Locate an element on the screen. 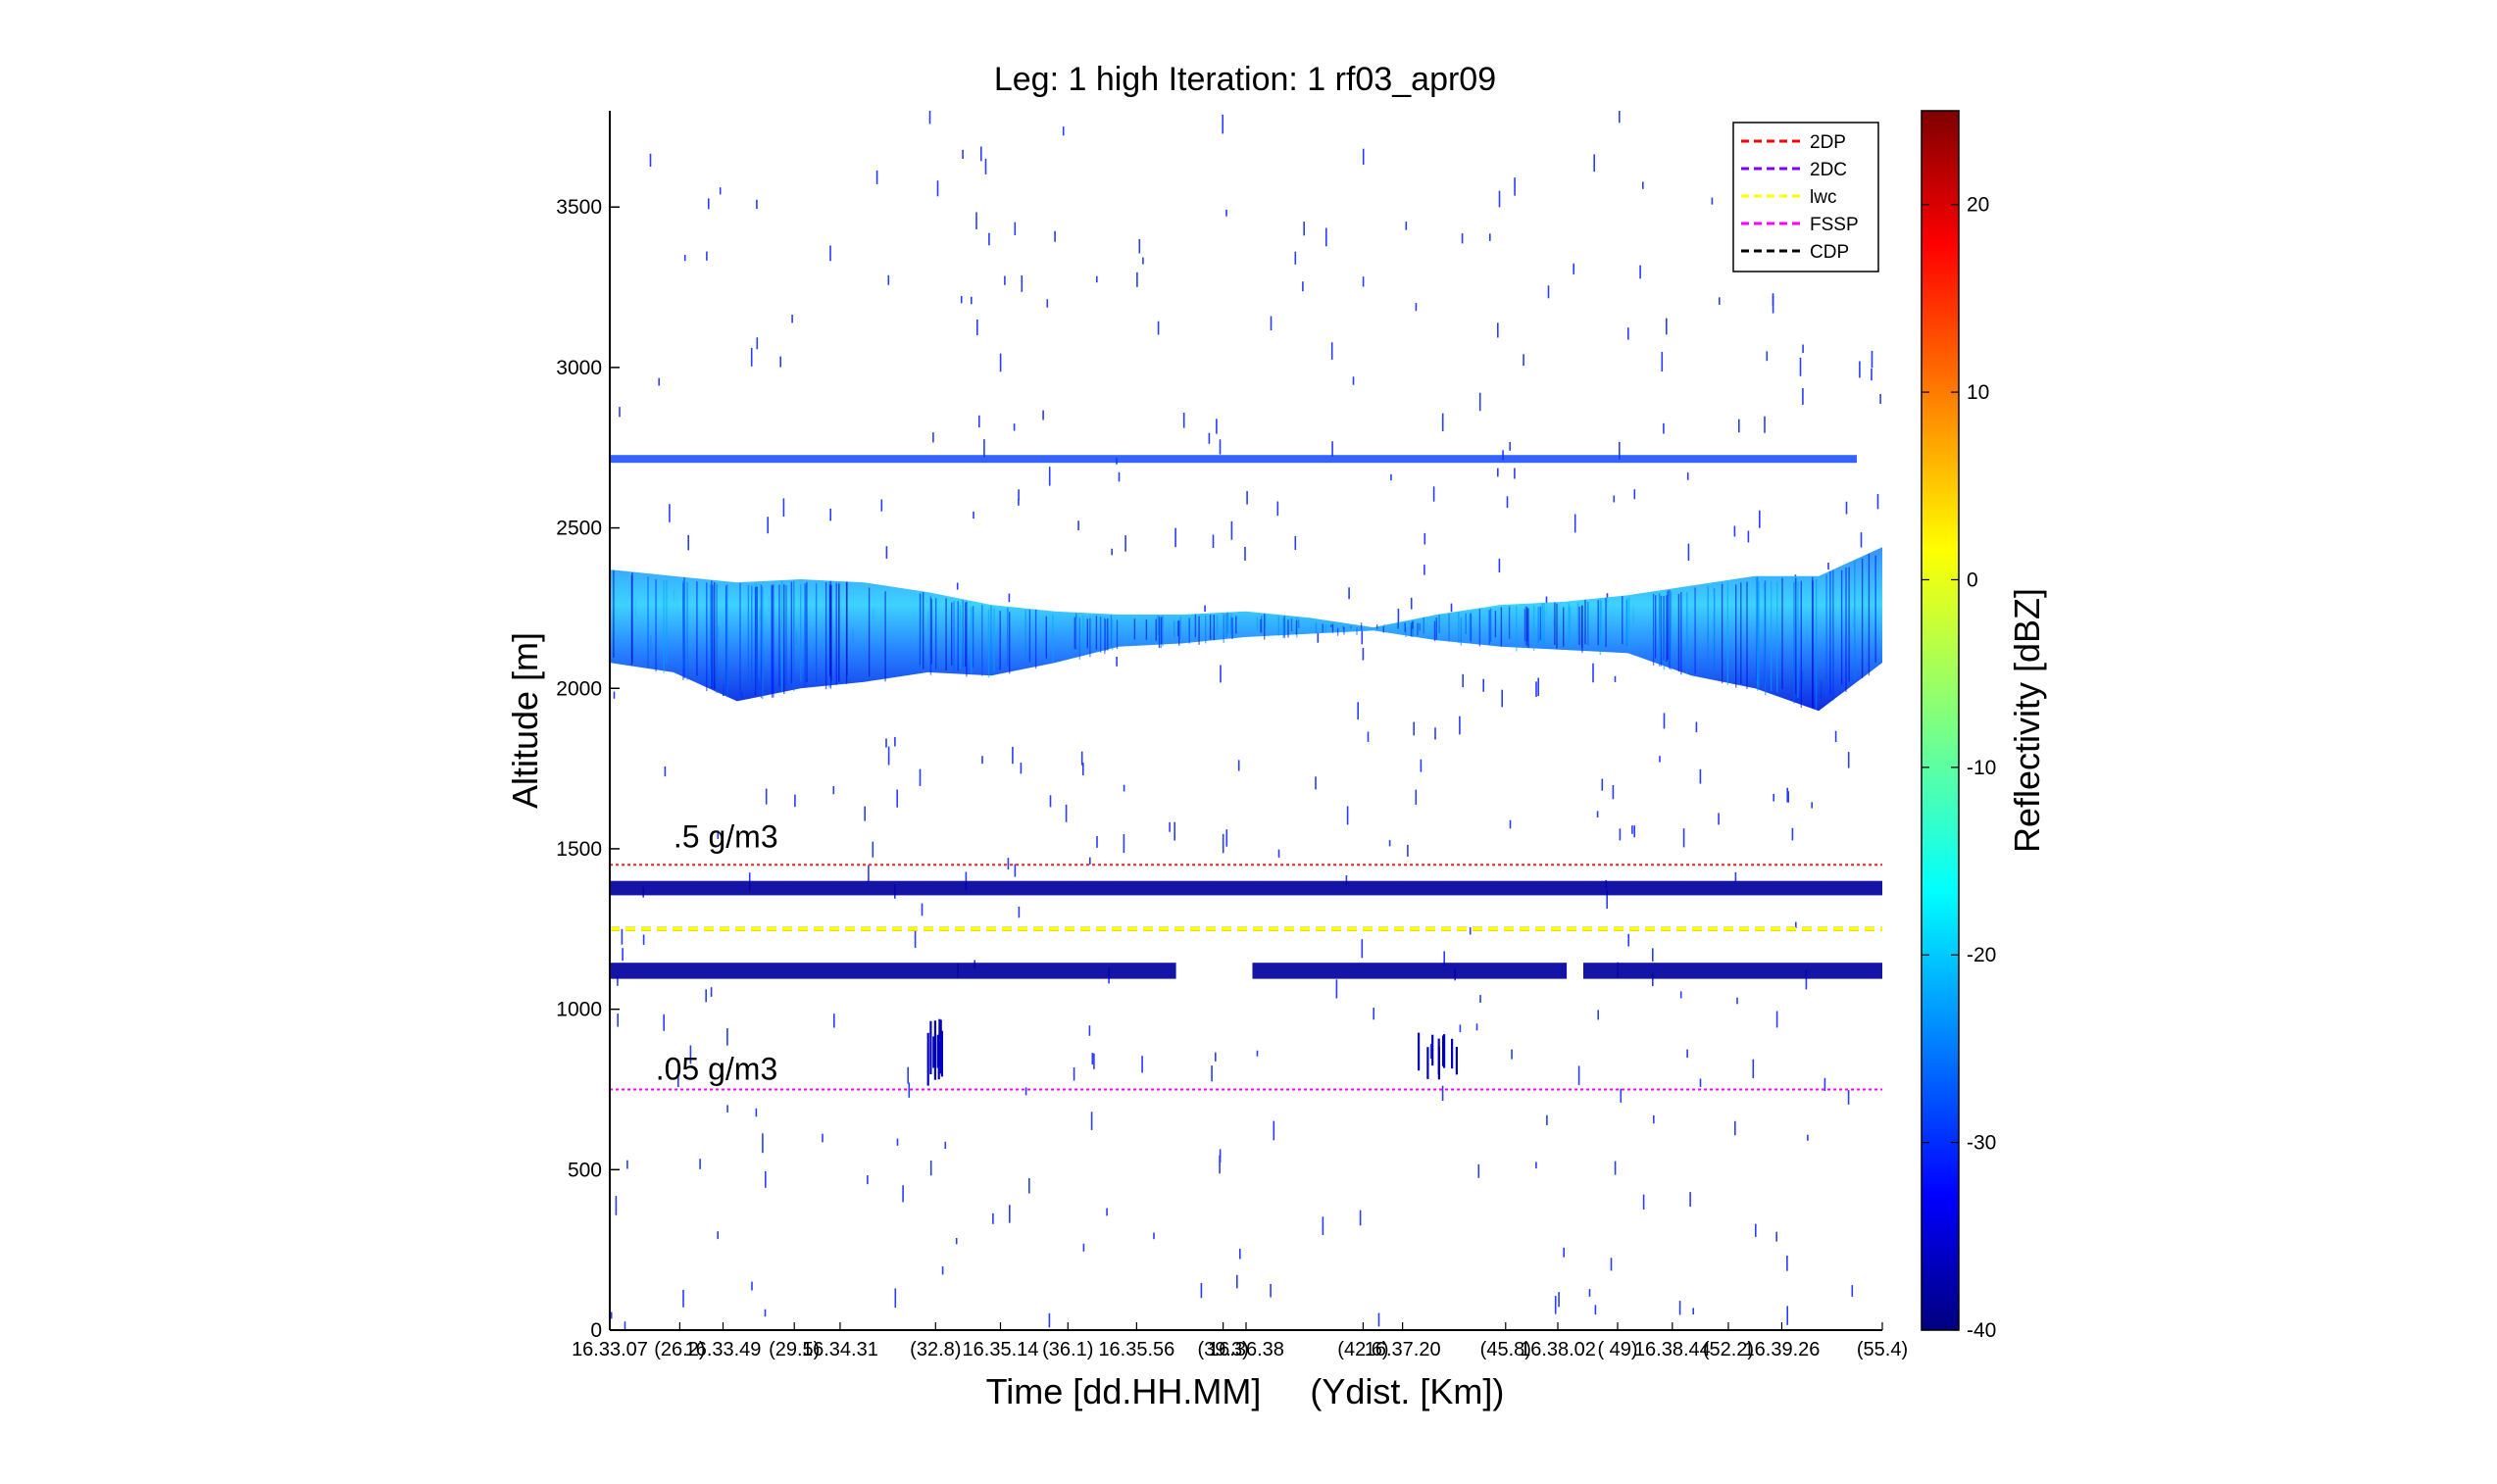 The height and width of the screenshot is (1484, 2497). annotations: .5 g/m3 .05 g/m3 is located at coordinates (717, 952).